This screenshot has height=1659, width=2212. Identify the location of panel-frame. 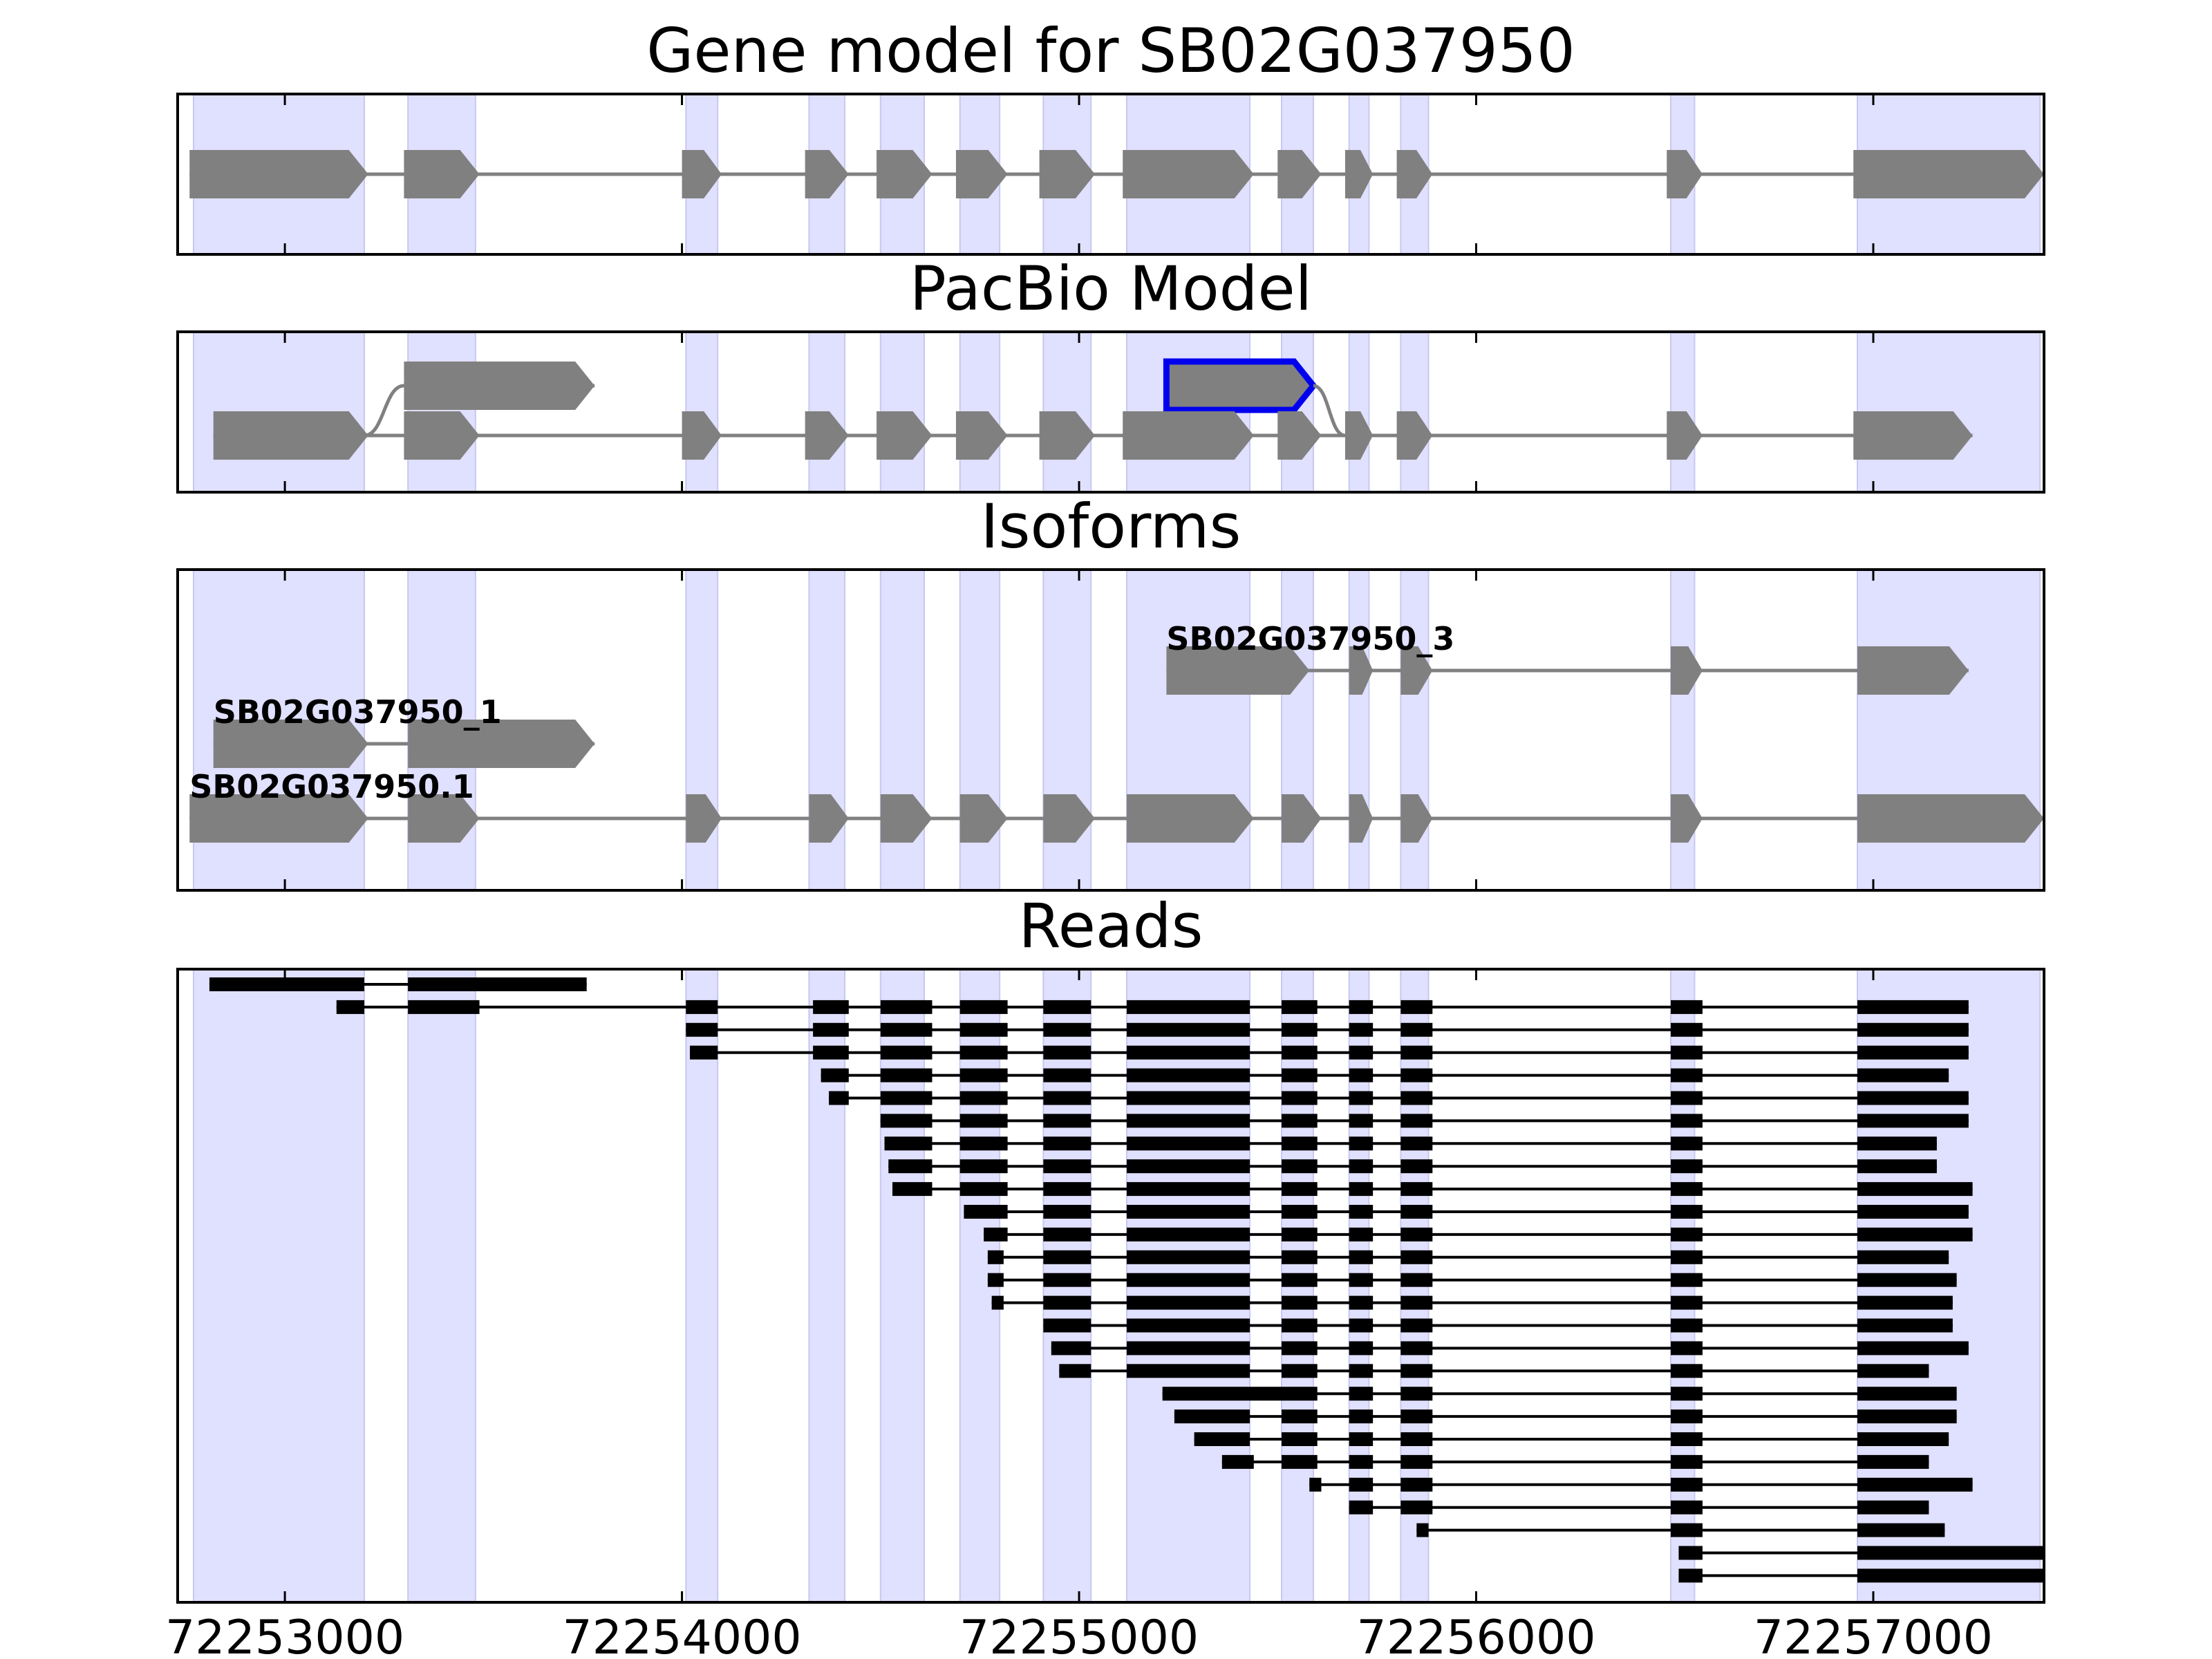
(1110, 412).